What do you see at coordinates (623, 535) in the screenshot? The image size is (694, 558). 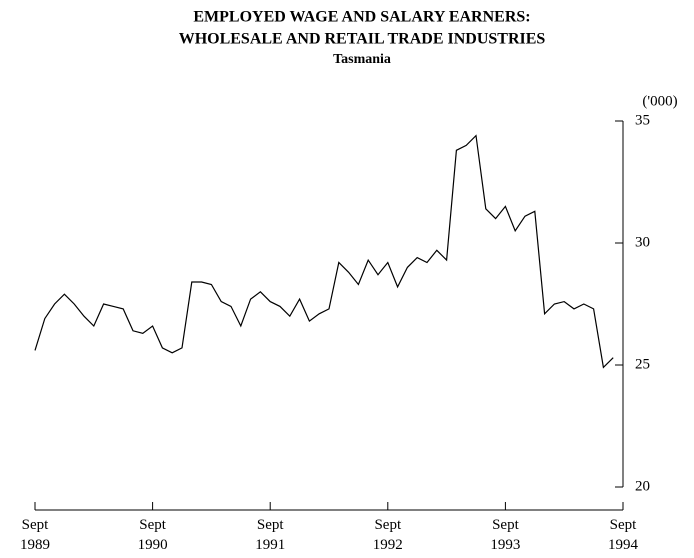 I see `x-tick-label: Sept 1994` at bounding box center [623, 535].